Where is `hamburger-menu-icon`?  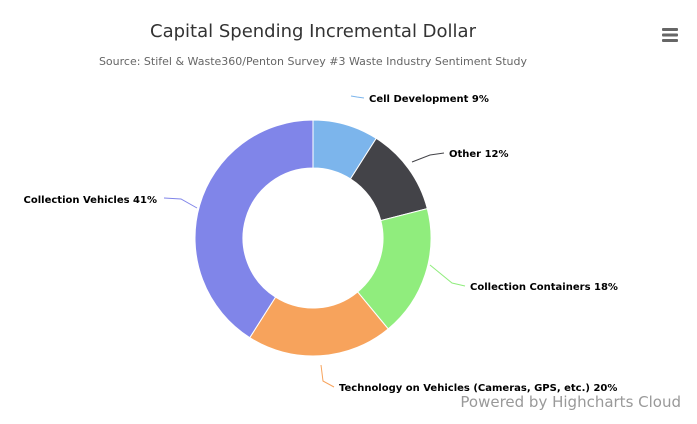 hamburger-menu-icon is located at coordinates (671, 34).